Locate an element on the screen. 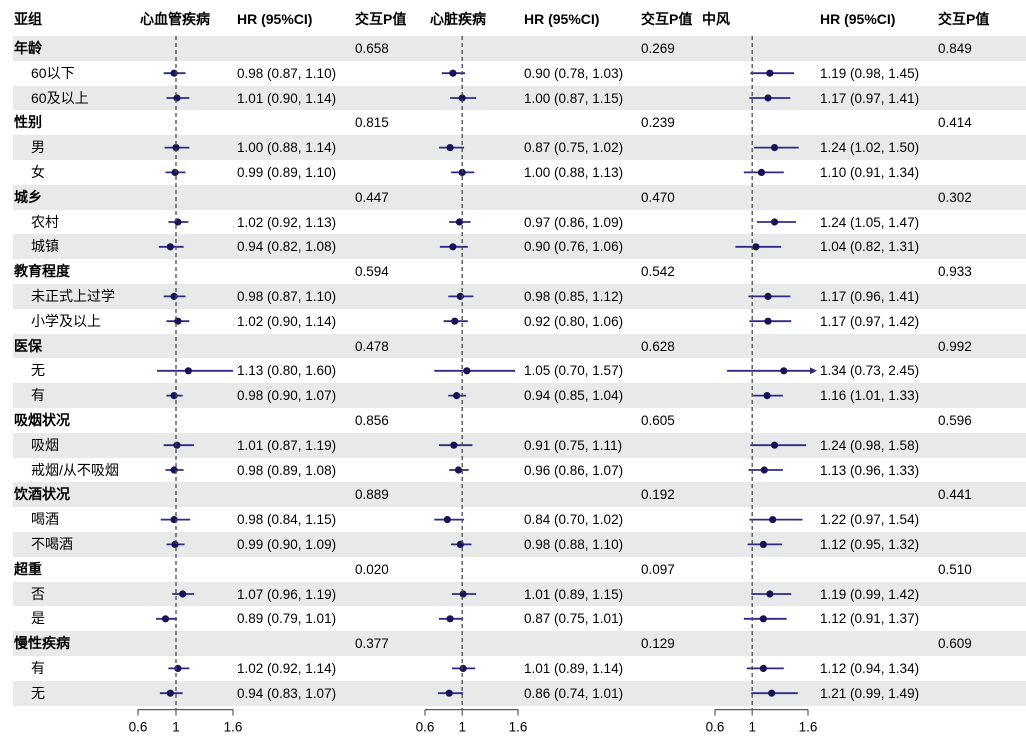 The height and width of the screenshot is (748, 1026). hr-ci-value: 1.01 (0.90, 1.14) is located at coordinates (287, 98).